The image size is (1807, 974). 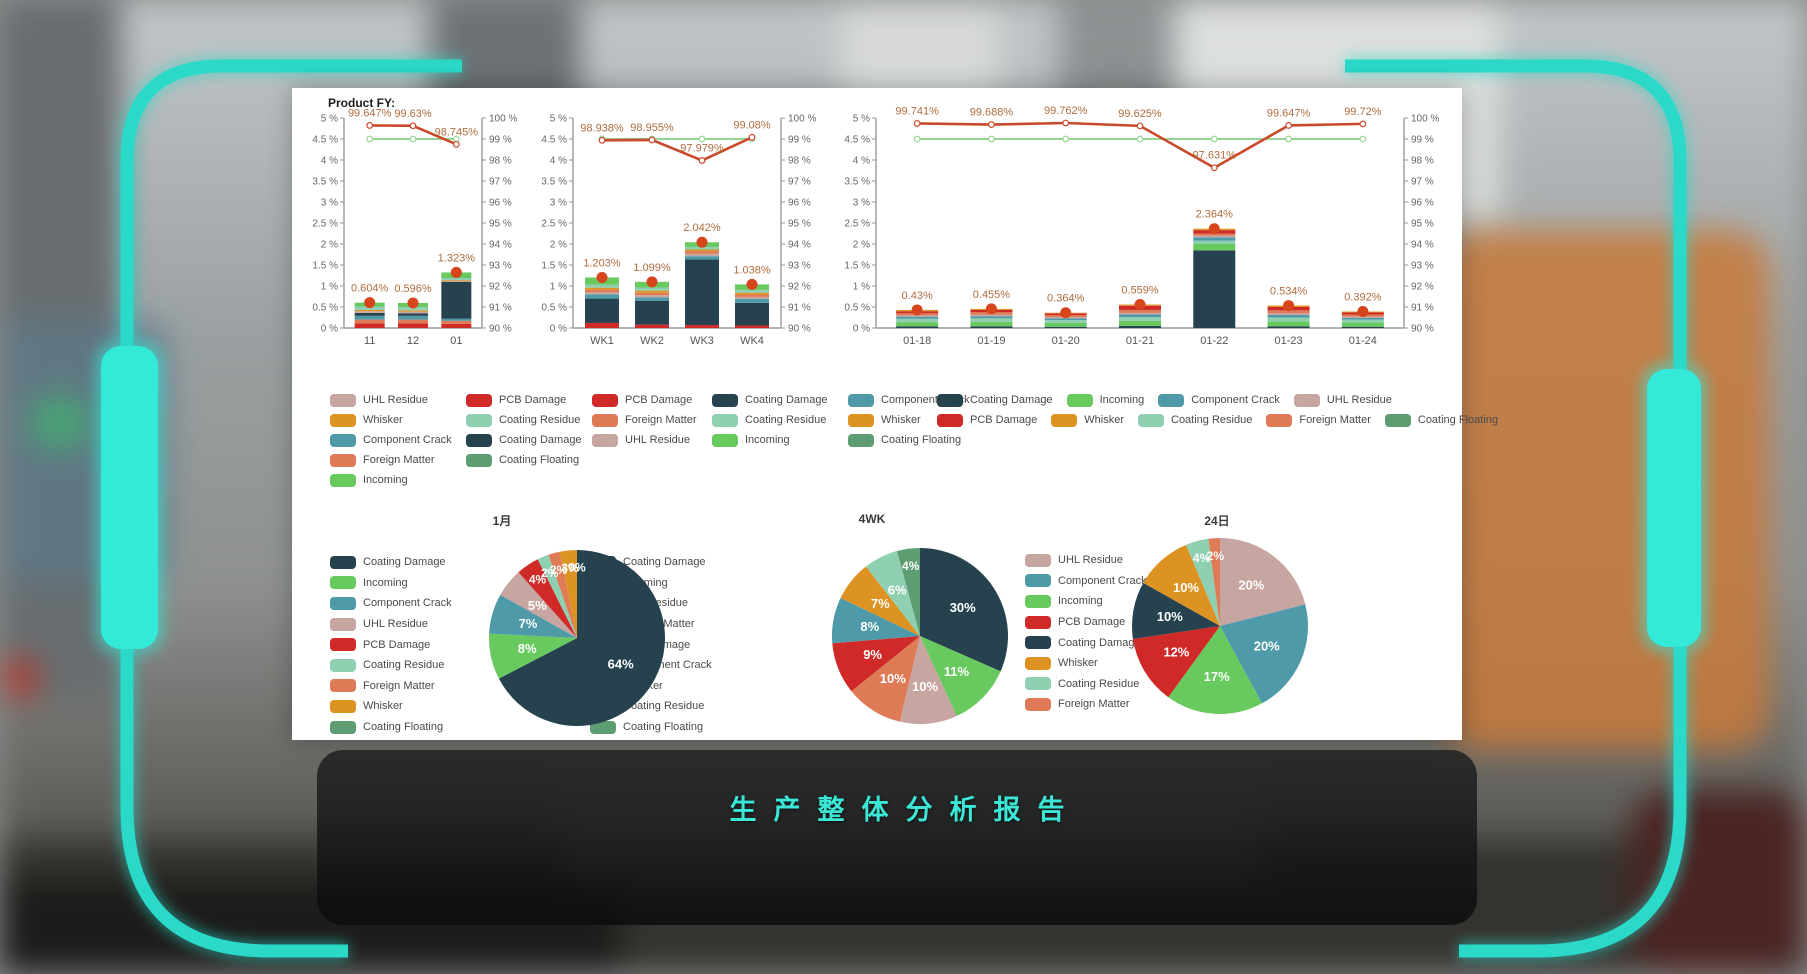 I want to click on yield-line, so click(x=1140, y=145).